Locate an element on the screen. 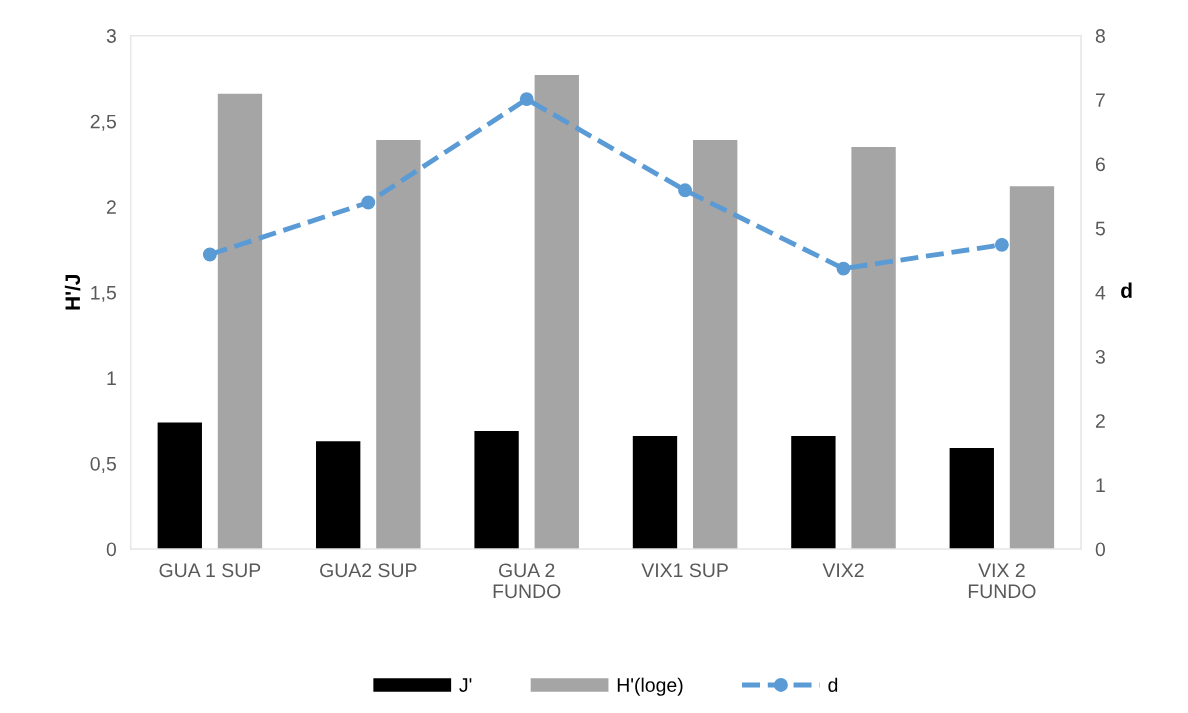 This screenshot has width=1188, height=713. x-tick-label: VIX2 is located at coordinates (843, 570).